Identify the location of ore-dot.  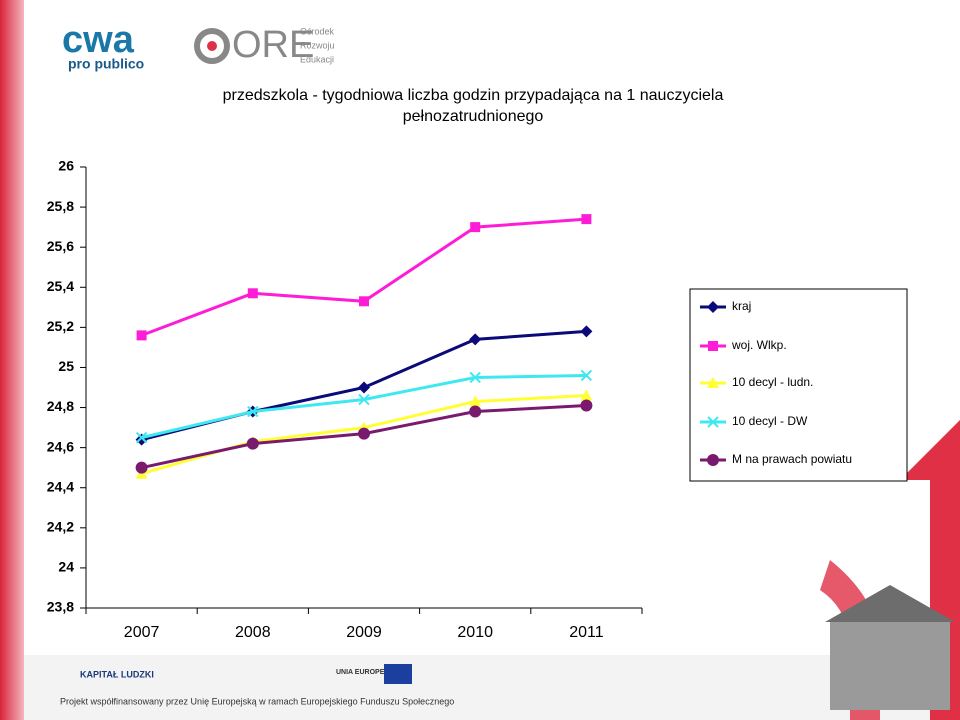
(212, 46).